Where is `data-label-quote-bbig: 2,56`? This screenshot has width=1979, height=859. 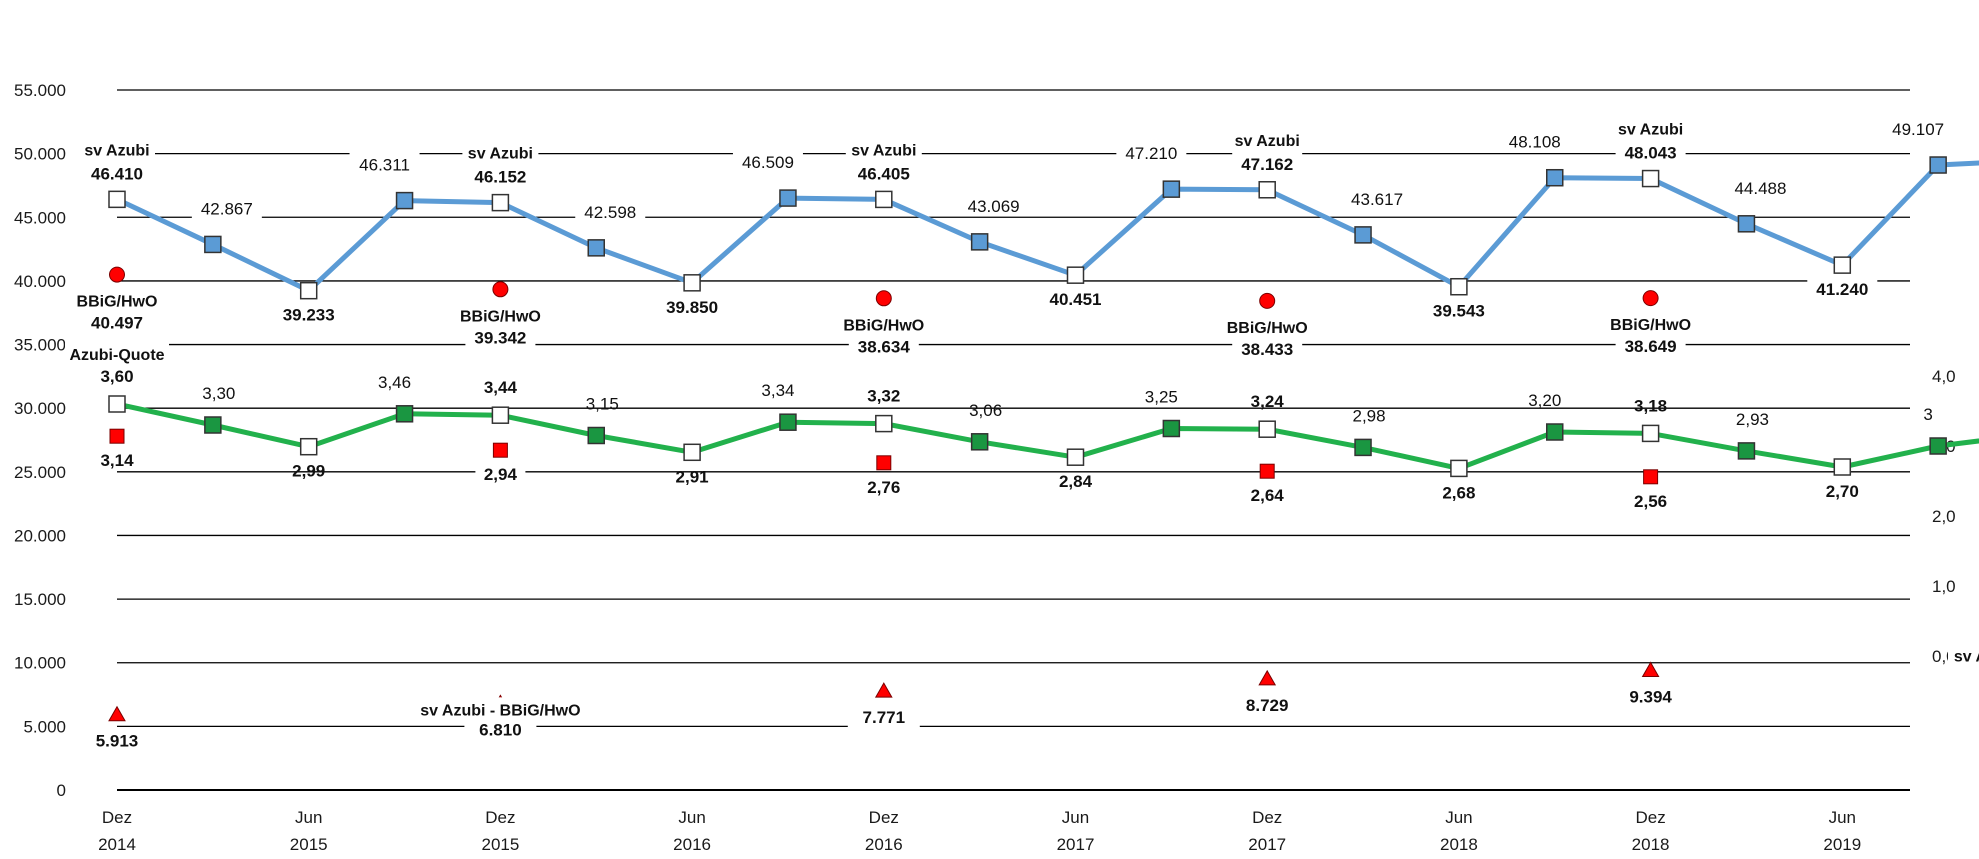
data-label-quote-bbig: 2,56 is located at coordinates (1650, 501).